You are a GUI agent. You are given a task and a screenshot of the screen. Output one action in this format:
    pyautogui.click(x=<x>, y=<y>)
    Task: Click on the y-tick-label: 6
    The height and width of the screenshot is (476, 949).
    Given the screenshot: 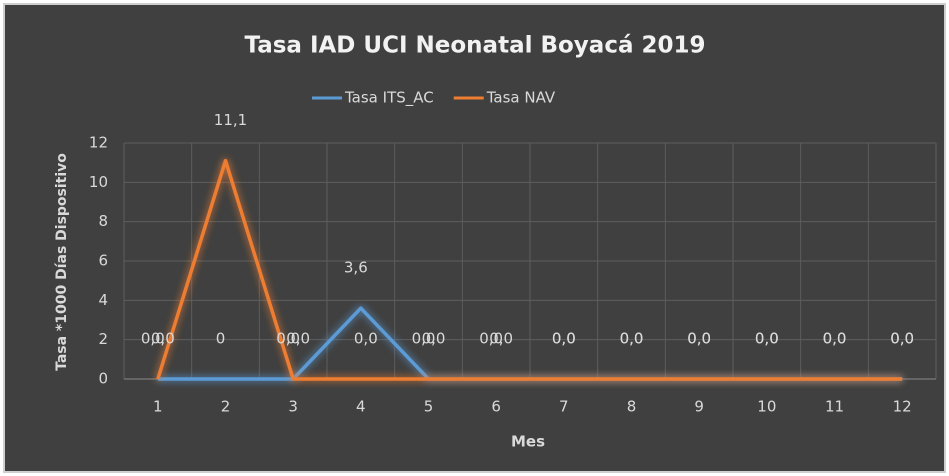 What is the action you would take?
    pyautogui.click(x=103, y=261)
    